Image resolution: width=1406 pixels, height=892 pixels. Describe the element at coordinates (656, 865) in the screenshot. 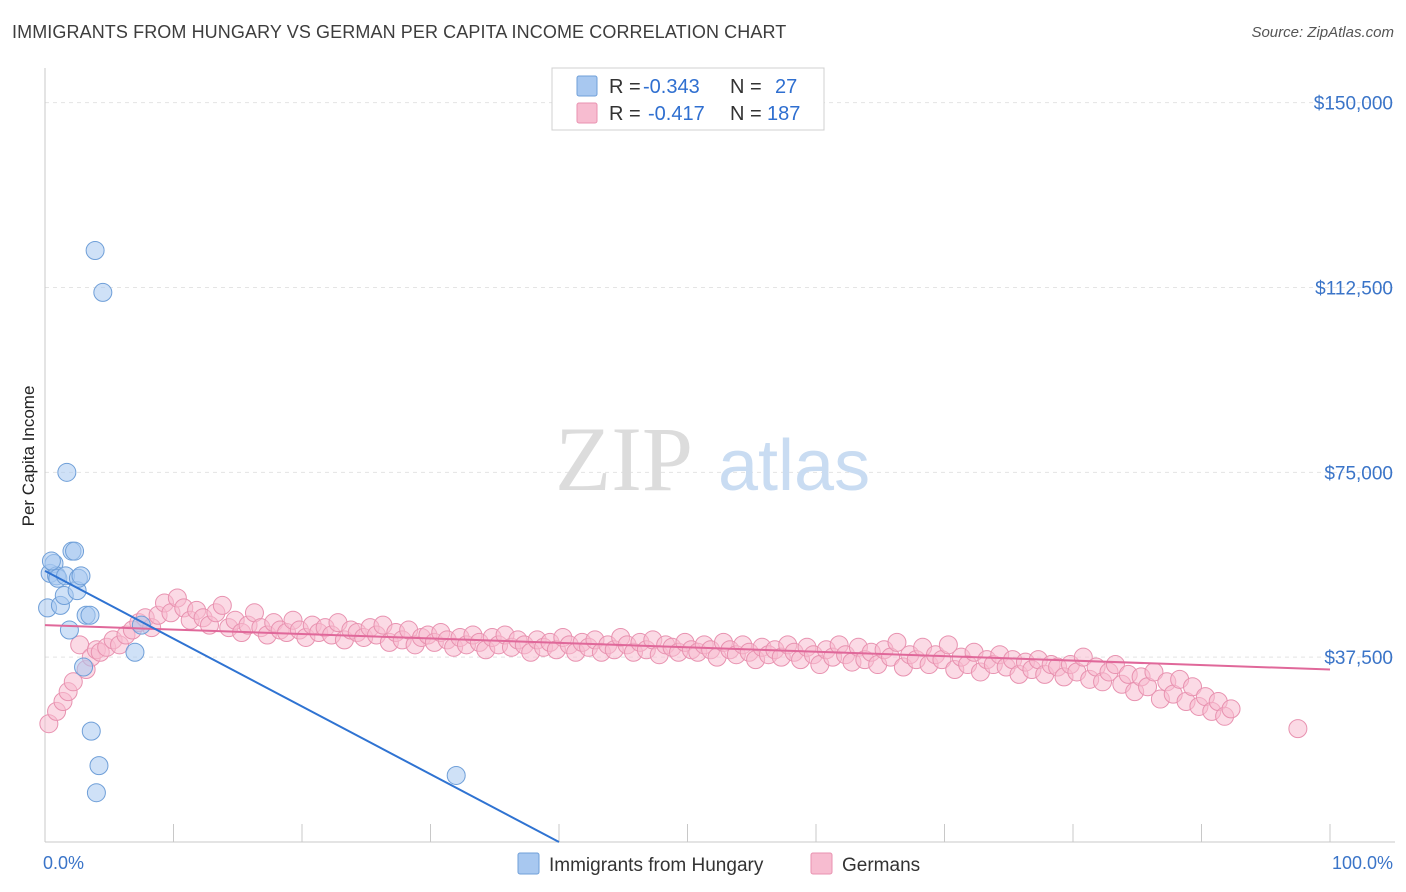

I see `bottom-legend-label-hungary: Immigrants from Hungary` at that location.